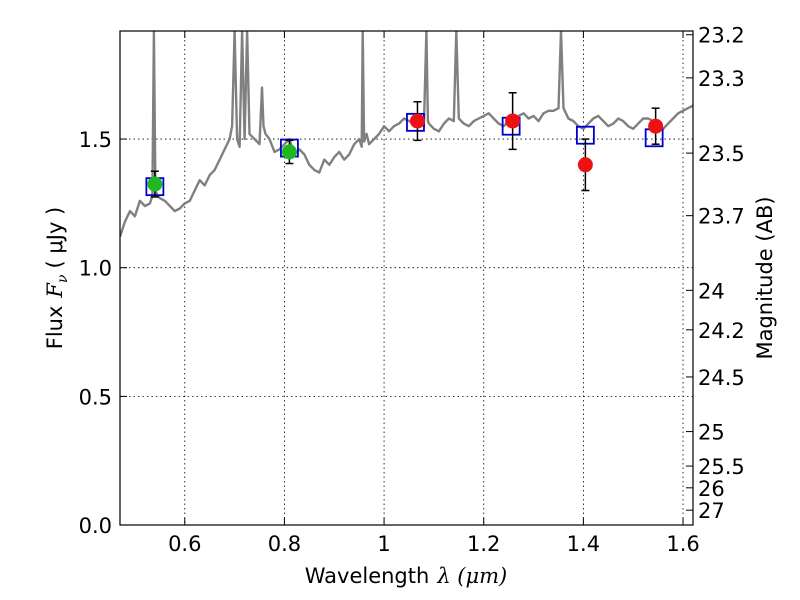  Describe the element at coordinates (406, 576) in the screenshot. I see `x-axis-label: Wavelength λ (μm)` at that location.